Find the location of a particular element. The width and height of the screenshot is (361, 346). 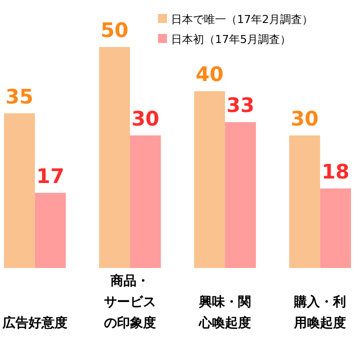

data-label: 17 is located at coordinates (50, 176).